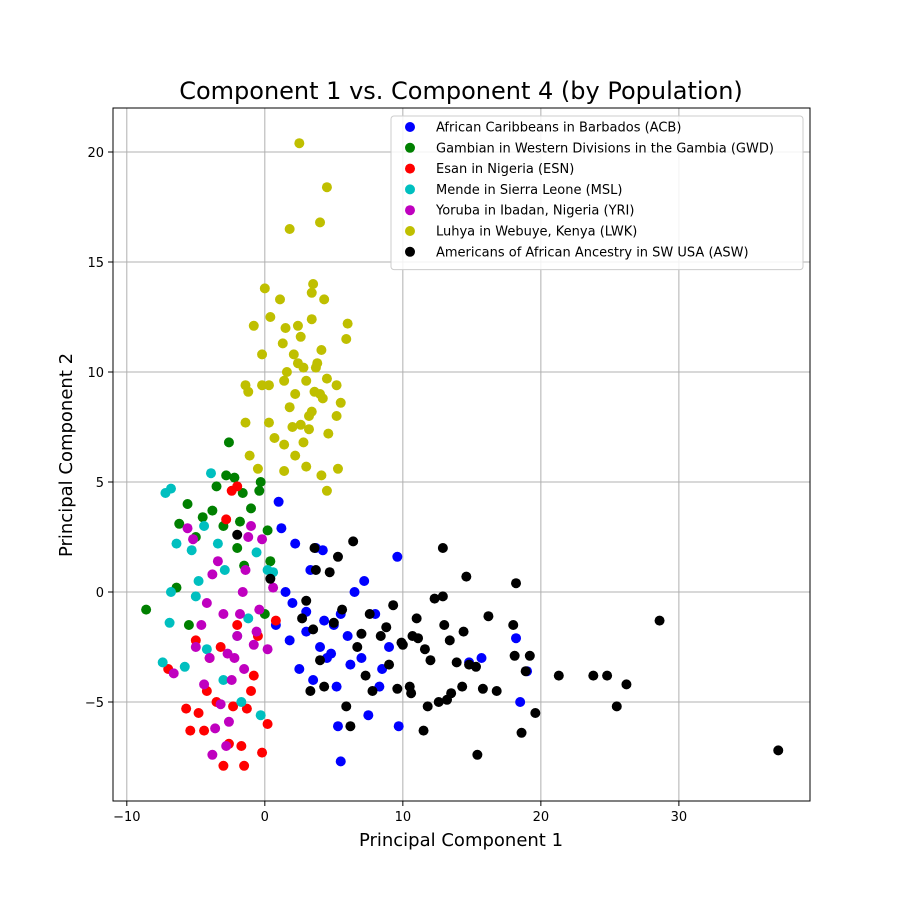  What do you see at coordinates (403, 817) in the screenshot?
I see `x-tick-label: 10` at bounding box center [403, 817].